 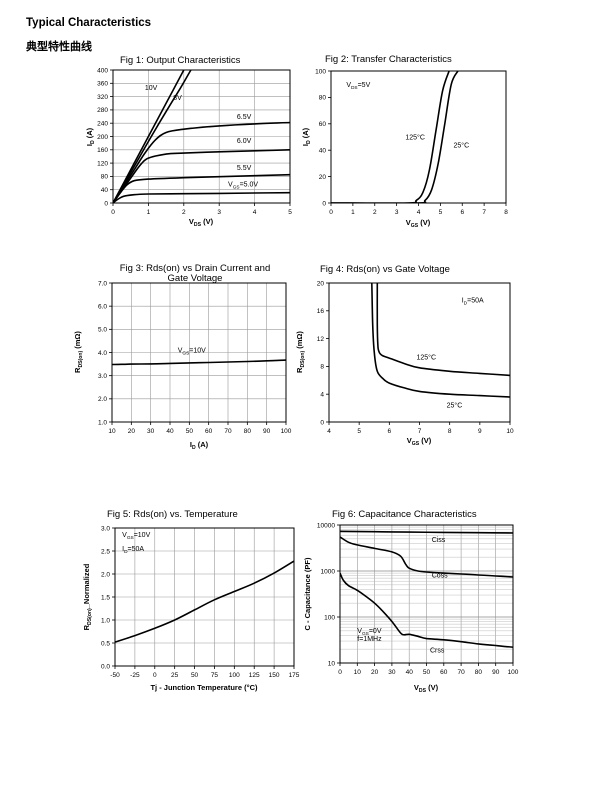 What do you see at coordinates (180, 60) in the screenshot?
I see `chart-title: Fig 1: Output Characteristics` at bounding box center [180, 60].